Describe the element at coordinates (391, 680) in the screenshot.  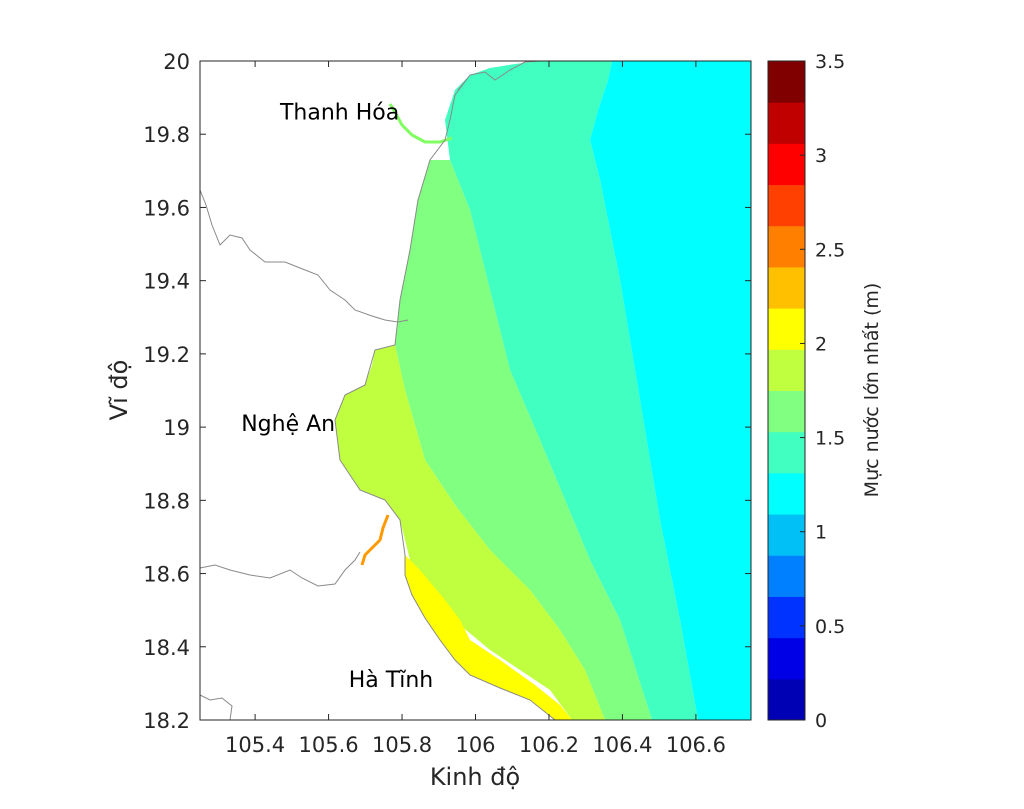
I see `region-label: Hà Tĩnh` at that location.